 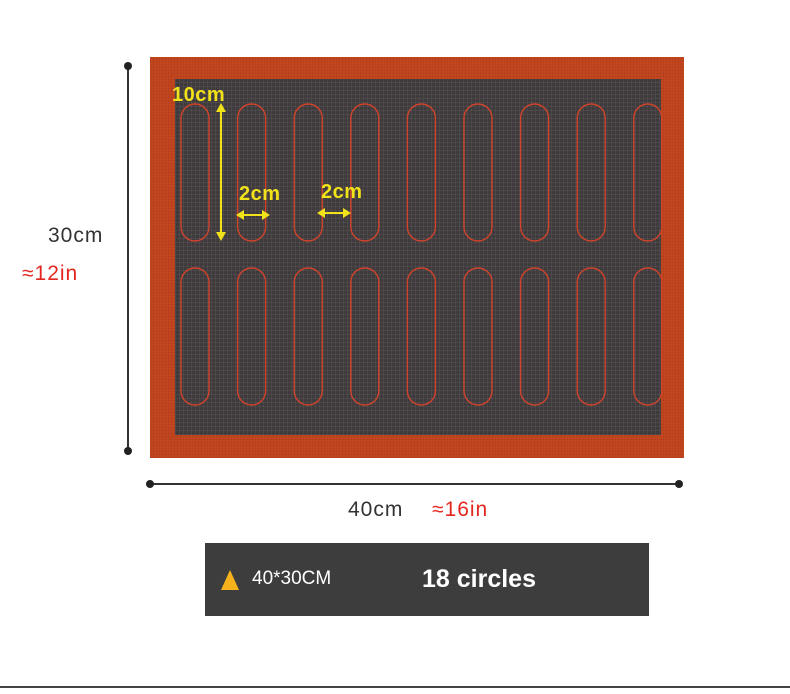 I want to click on gap-annotation-label-2: 2cm, so click(x=342, y=192).